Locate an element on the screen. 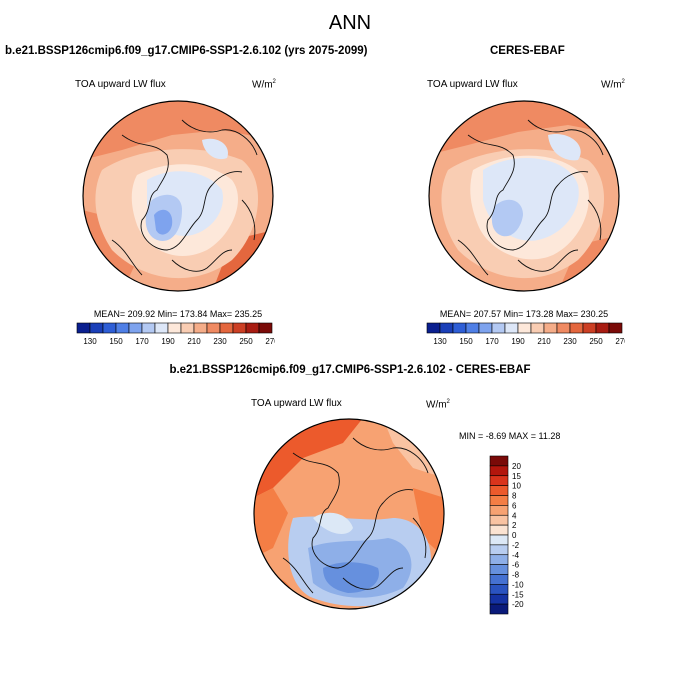 The image size is (700, 700). model-colorbar-tick-label: 250 is located at coordinates (246, 341).